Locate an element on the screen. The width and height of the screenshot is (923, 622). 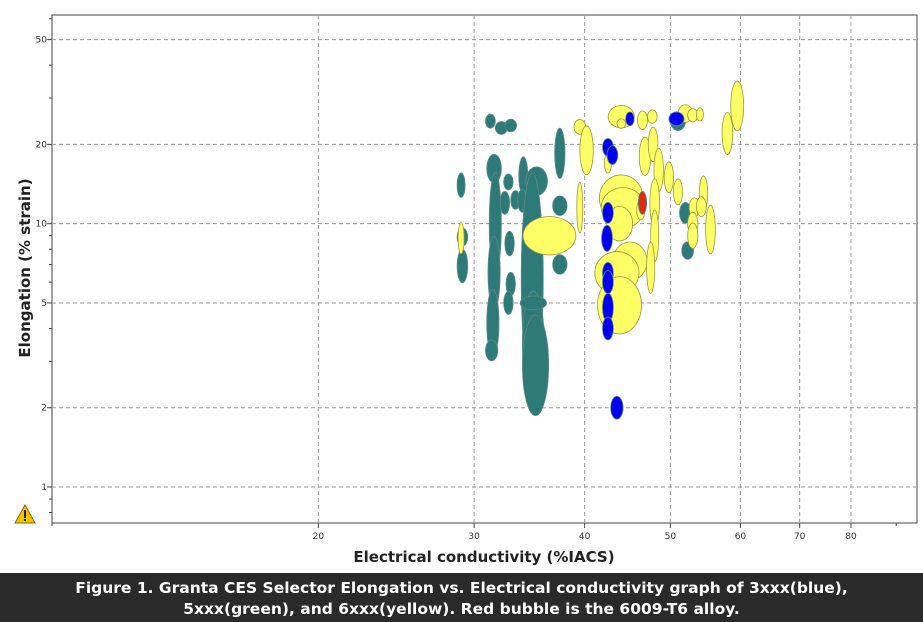
x-tick-label: 40 is located at coordinates (585, 537).